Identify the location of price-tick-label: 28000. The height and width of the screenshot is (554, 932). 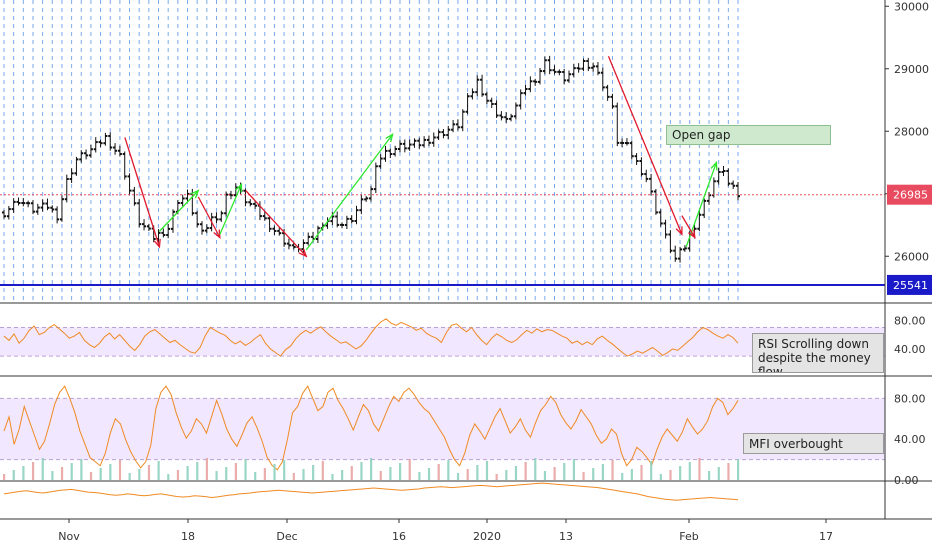
(911, 131).